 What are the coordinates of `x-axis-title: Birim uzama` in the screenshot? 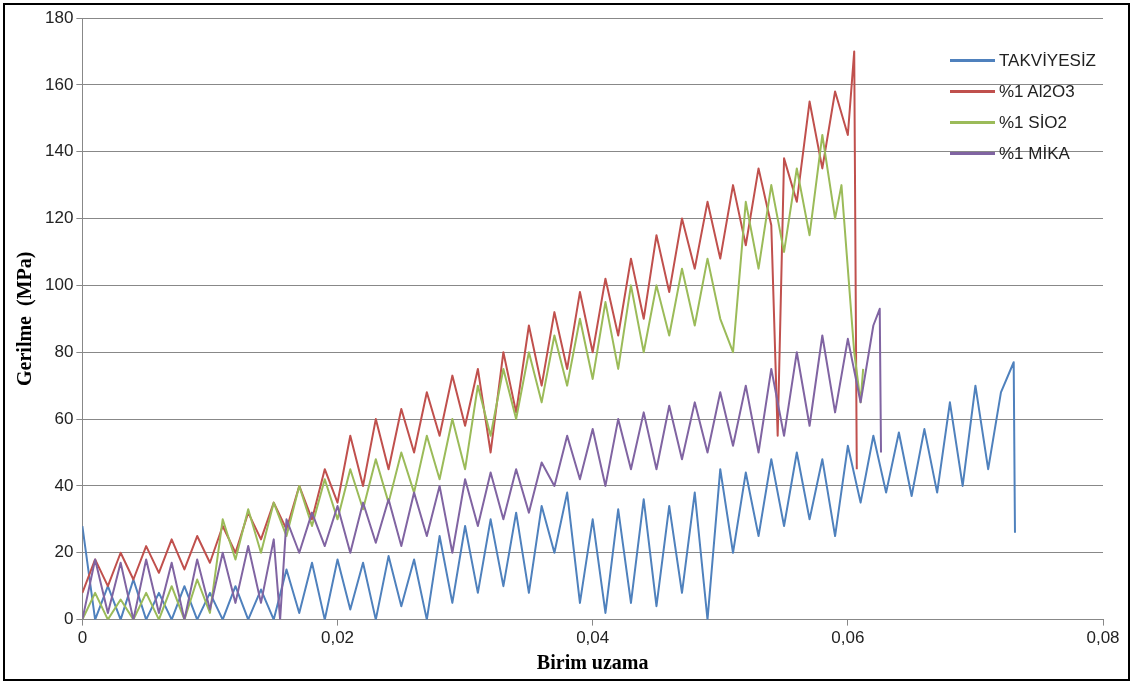 It's located at (592, 662).